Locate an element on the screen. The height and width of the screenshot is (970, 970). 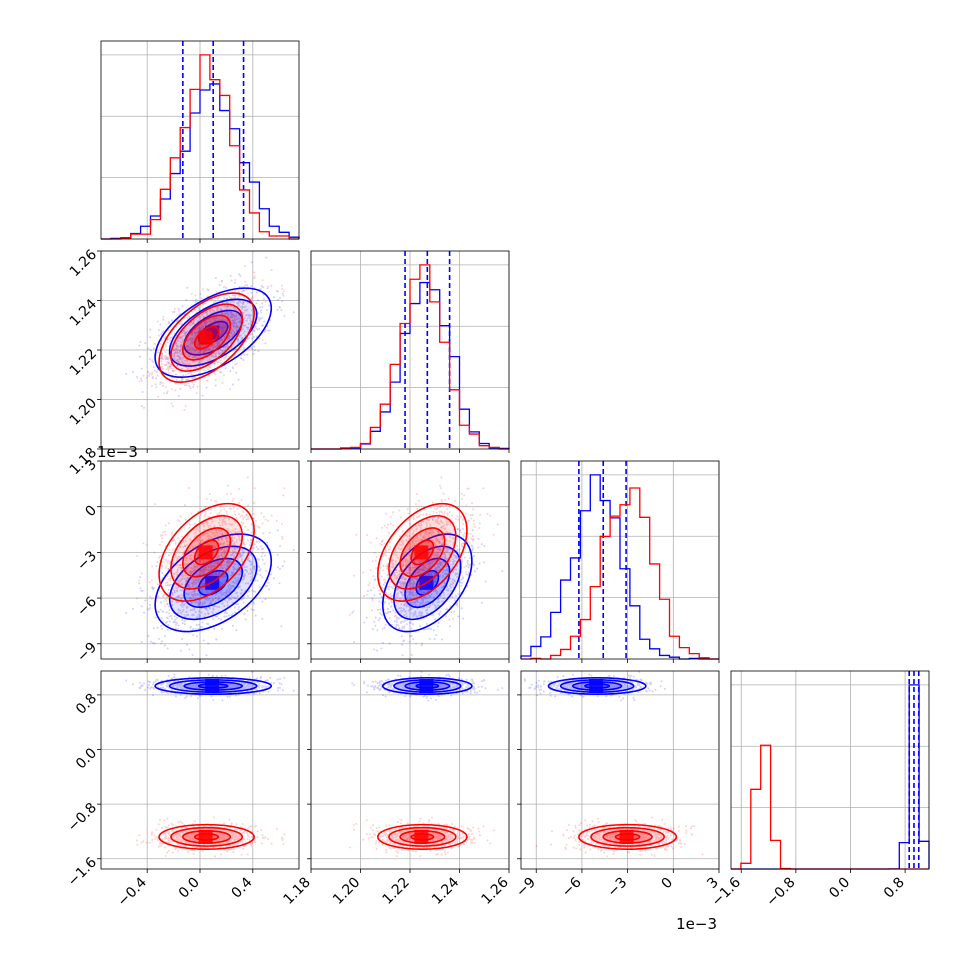
scatter-panel-p4-vs-p2: 1.18 1.20 1.22 1.24 1.26 is located at coordinates (396, 789).